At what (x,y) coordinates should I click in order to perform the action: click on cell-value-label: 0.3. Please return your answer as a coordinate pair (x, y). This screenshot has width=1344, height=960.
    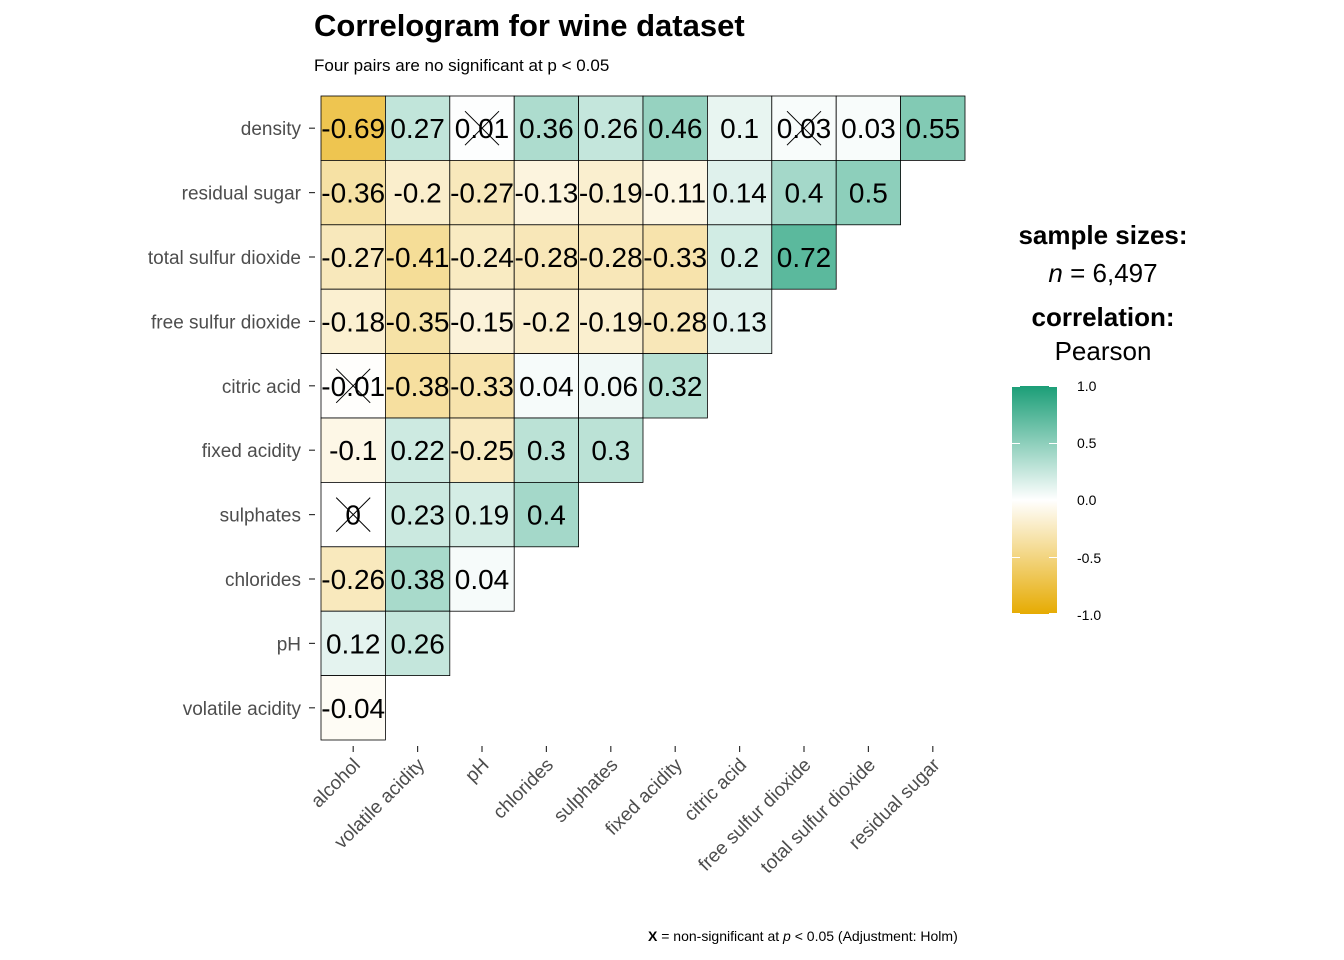
    Looking at the image, I should click on (546, 450).